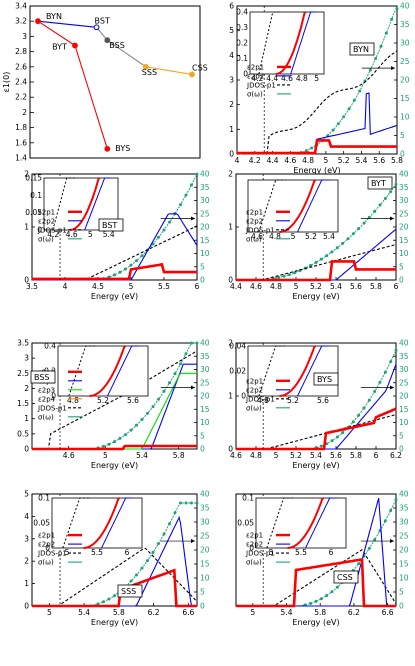  What do you see at coordinates (255, 67) in the screenshot?
I see `legend-label: ε2p1` at bounding box center [255, 67].